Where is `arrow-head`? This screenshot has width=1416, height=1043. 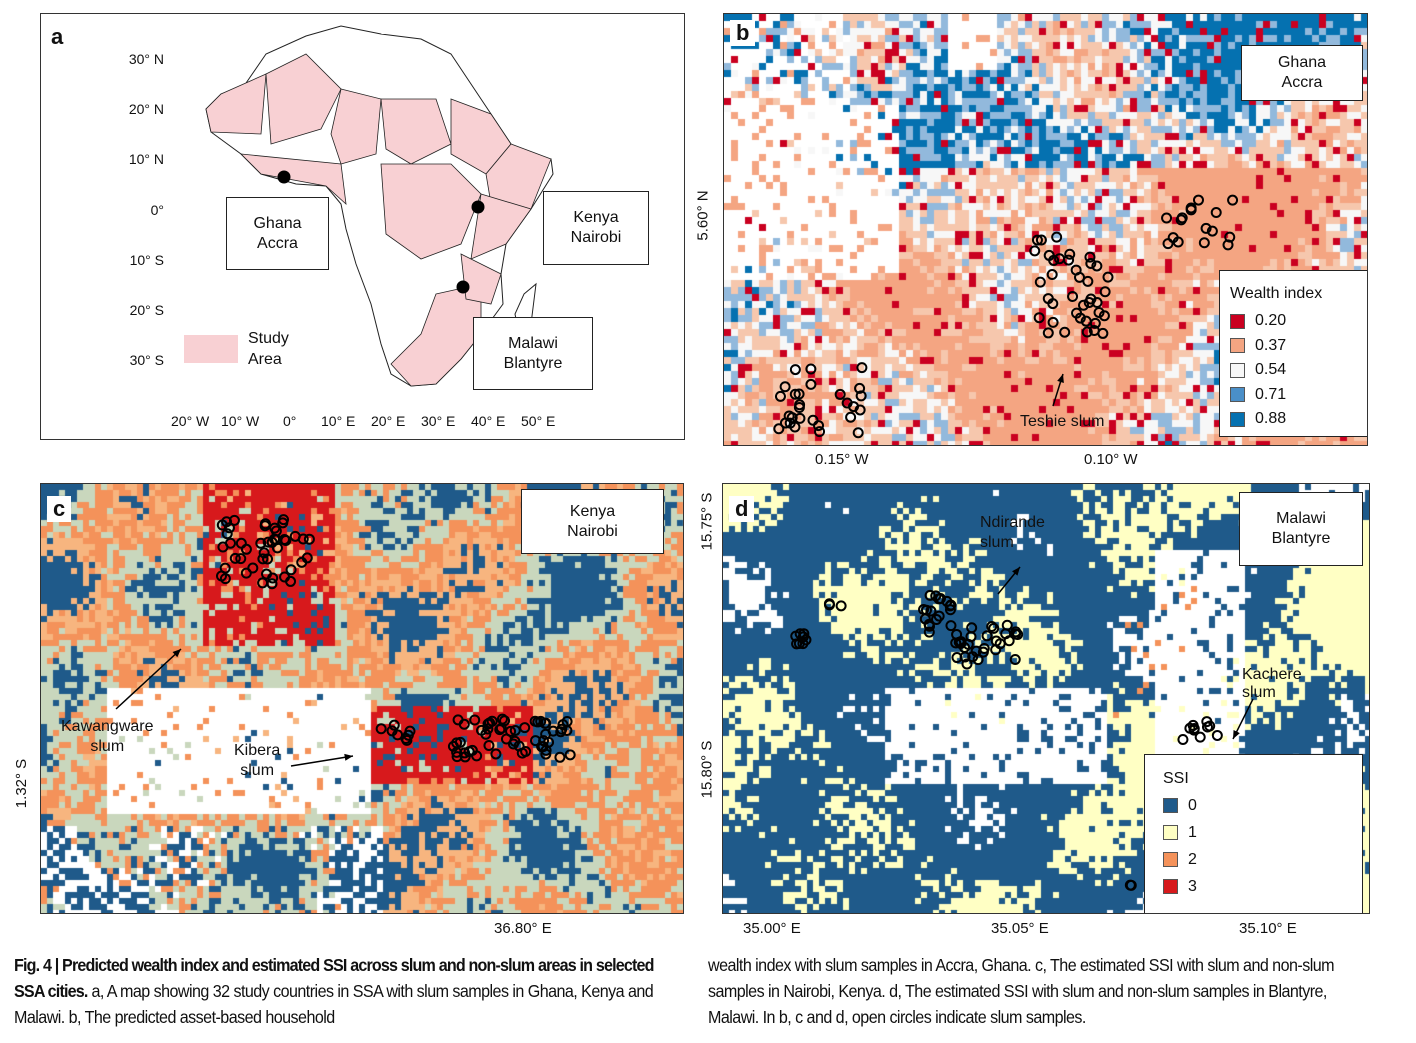
arrow-head is located at coordinates (1016, 571).